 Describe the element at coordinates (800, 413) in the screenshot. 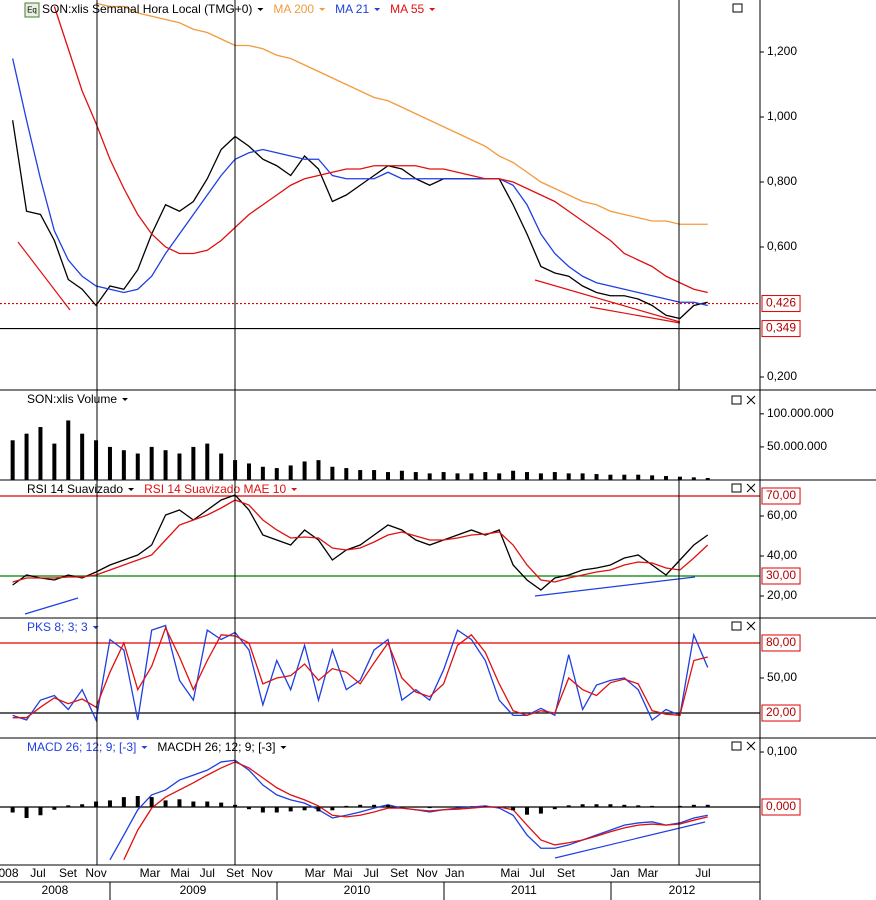

I see `y-tick-label: 100.000.000` at that location.